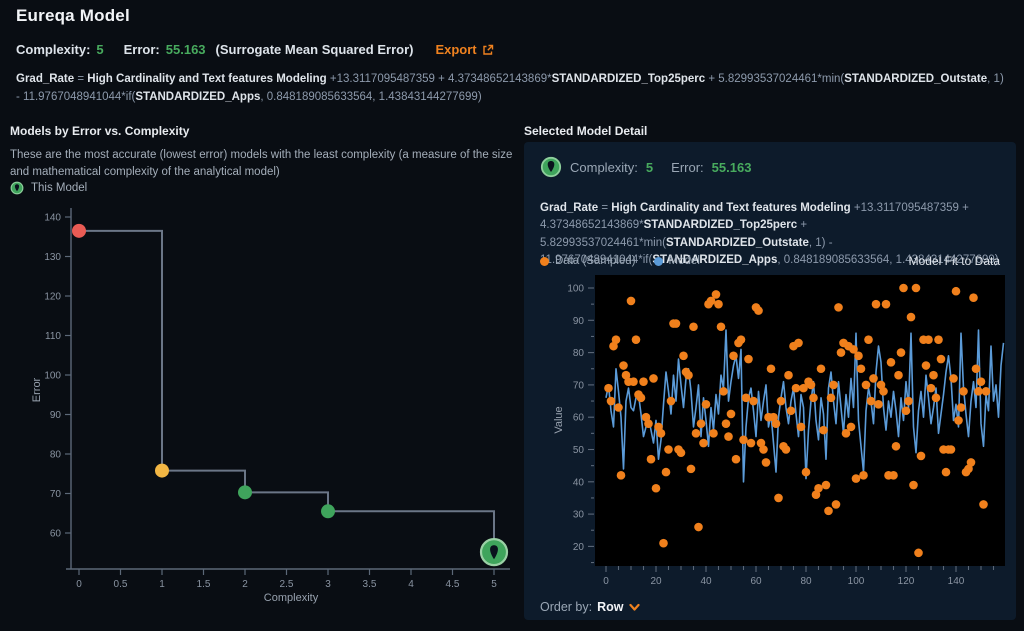 This screenshot has width=1024, height=631. Describe the element at coordinates (494, 552) in the screenshot. I see `selected-model-point` at that location.